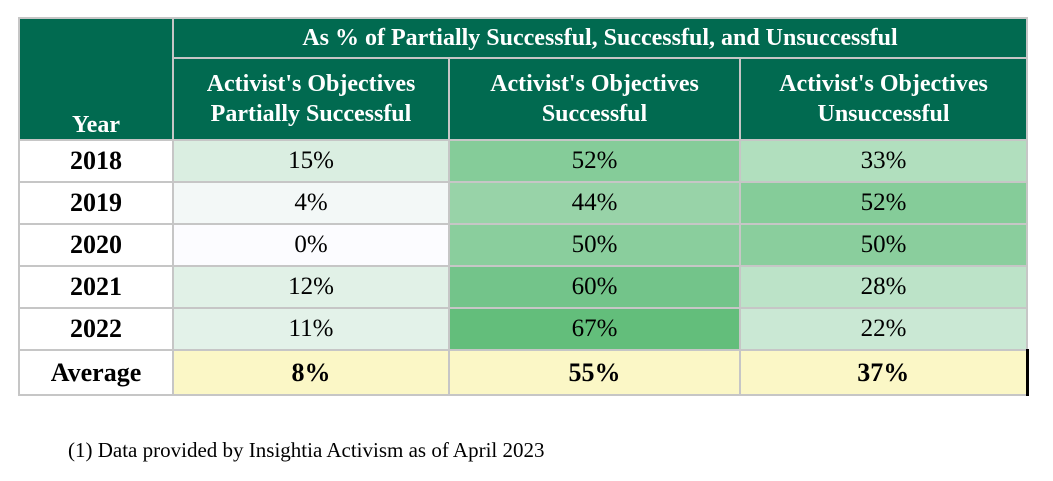  Describe the element at coordinates (594, 329) in the screenshot. I see `value-cell: 67%` at that location.